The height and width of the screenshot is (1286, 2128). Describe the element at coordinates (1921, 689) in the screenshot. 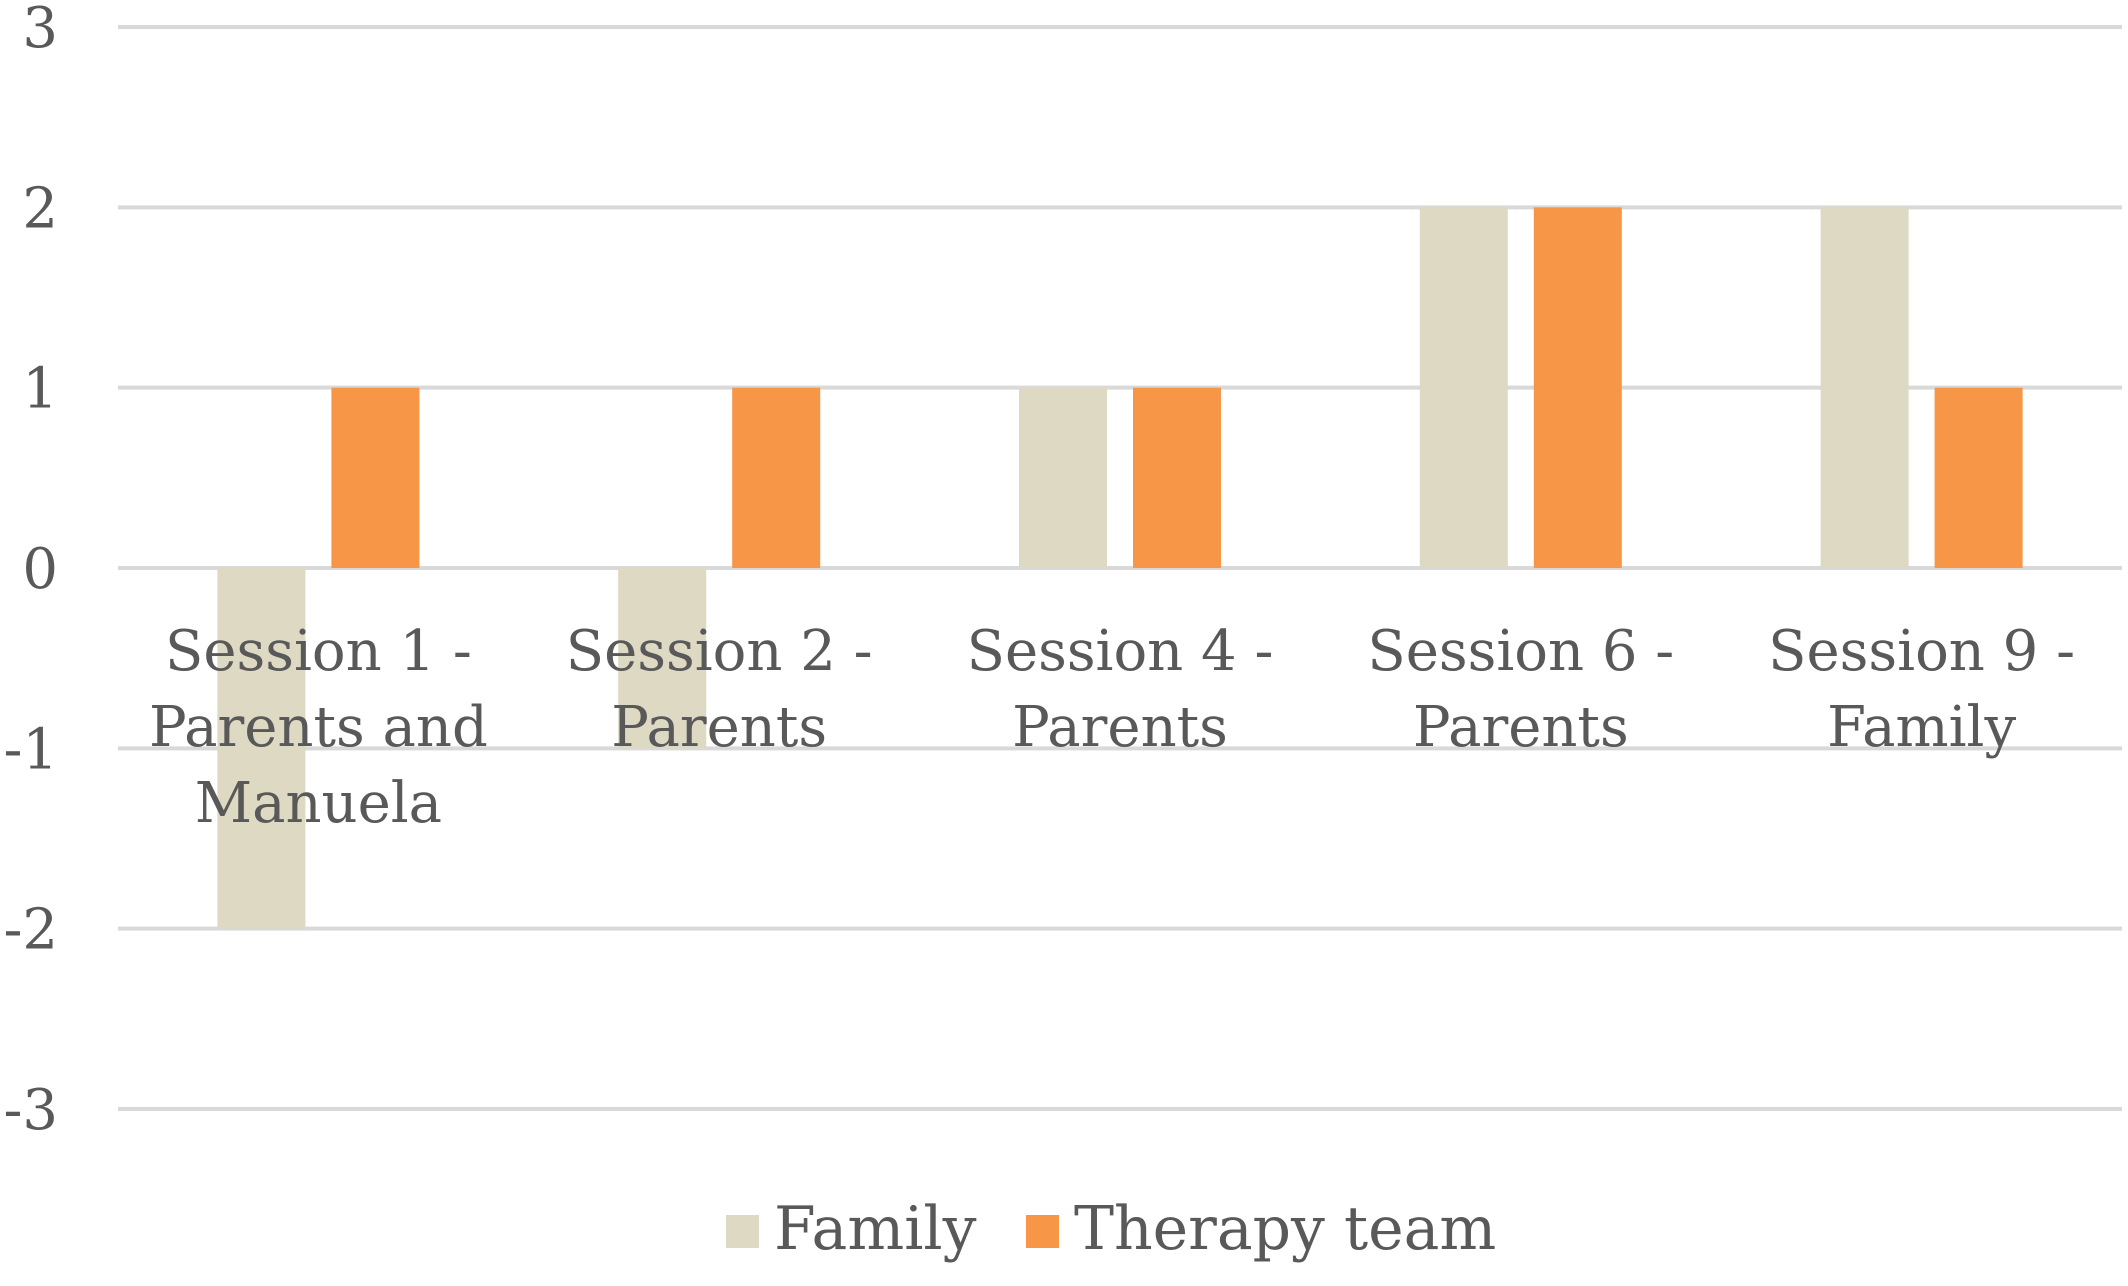

I see `x-category-label-4: Session 9 -Family` at that location.